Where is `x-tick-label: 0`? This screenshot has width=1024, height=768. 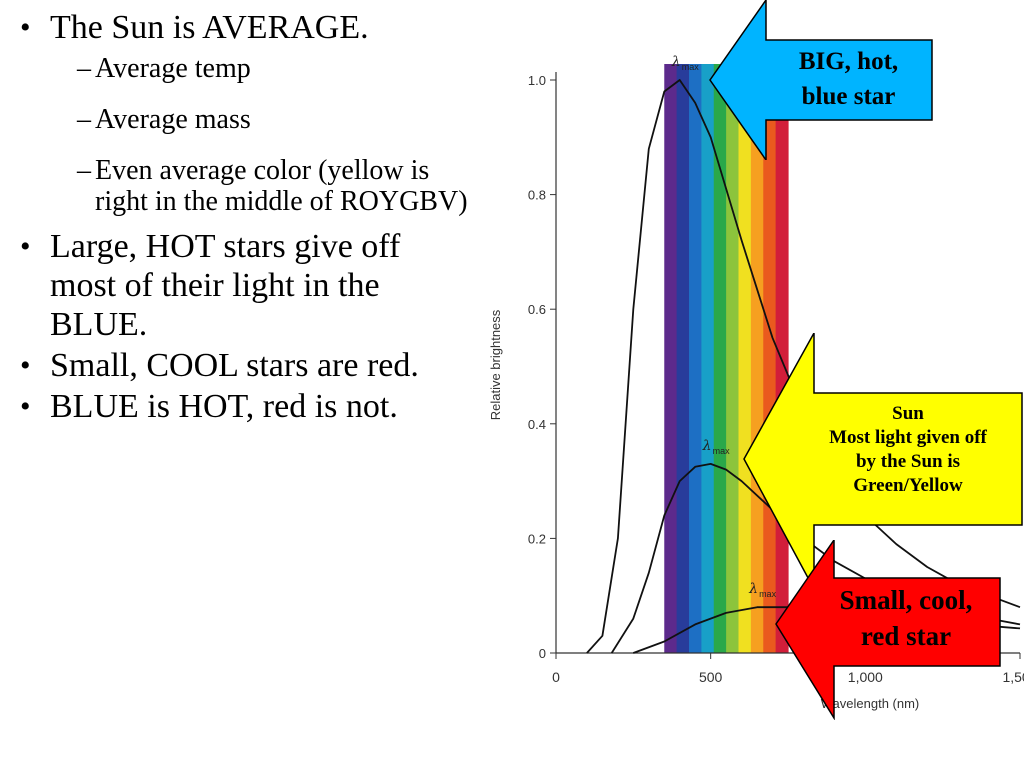
x-tick-label: 0 is located at coordinates (556, 677).